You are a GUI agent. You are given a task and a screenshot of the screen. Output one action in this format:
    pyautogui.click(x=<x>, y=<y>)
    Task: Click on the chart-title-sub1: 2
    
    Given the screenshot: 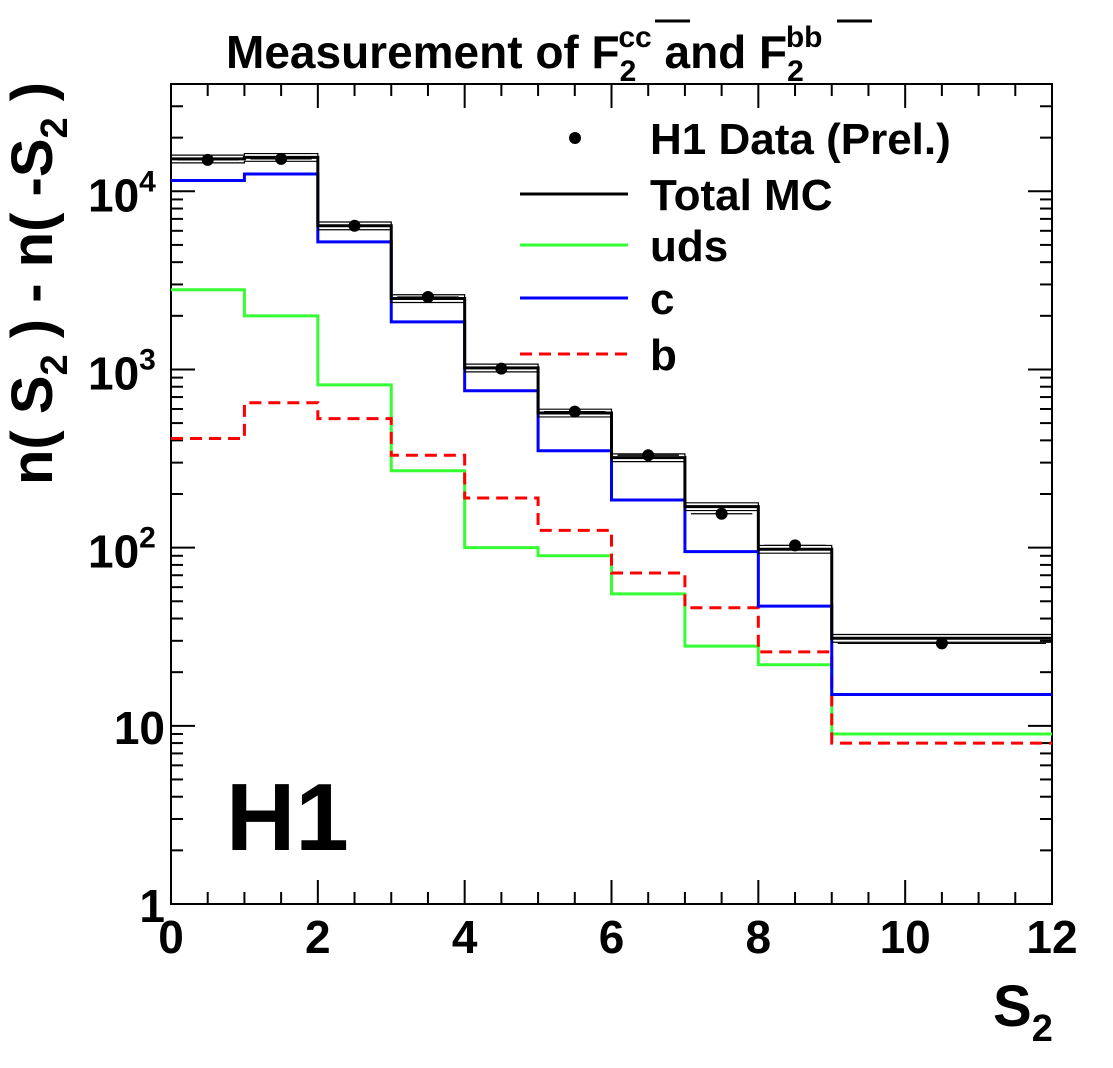 What is the action you would take?
    pyautogui.click(x=628, y=71)
    